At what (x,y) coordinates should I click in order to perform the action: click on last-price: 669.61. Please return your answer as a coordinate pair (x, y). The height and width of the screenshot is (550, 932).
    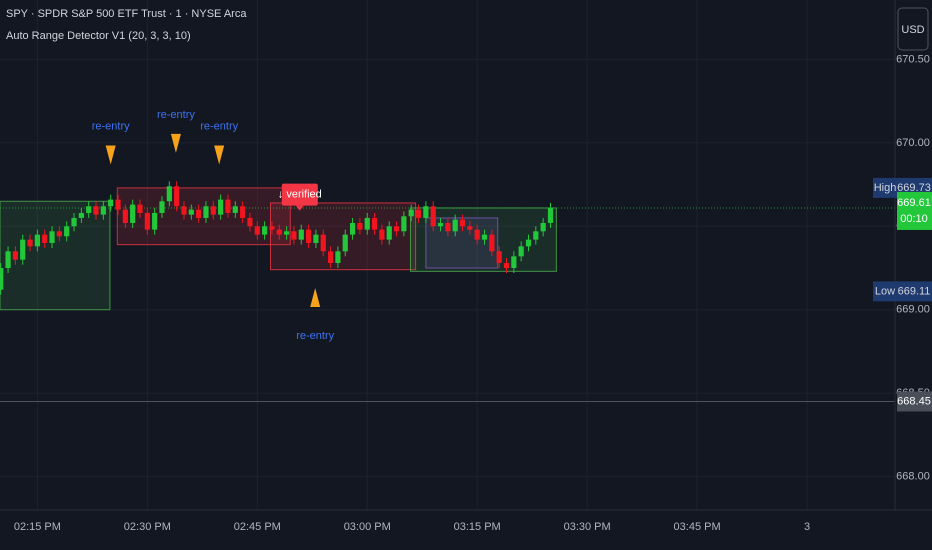
    Looking at the image, I should click on (914, 203).